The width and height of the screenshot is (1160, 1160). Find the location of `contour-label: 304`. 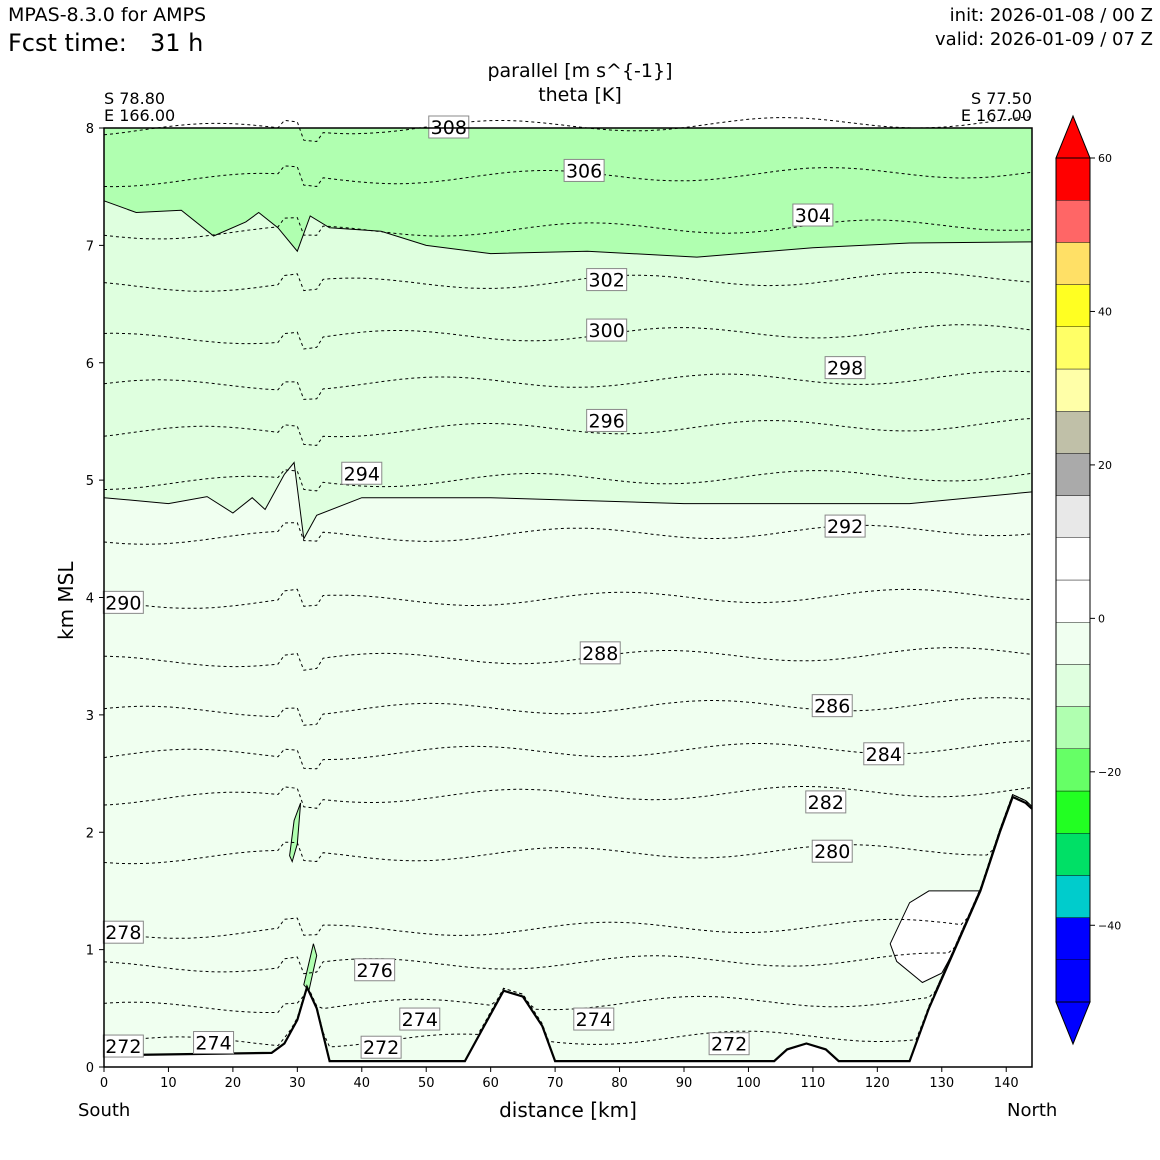

contour-label: 304 is located at coordinates (813, 216).